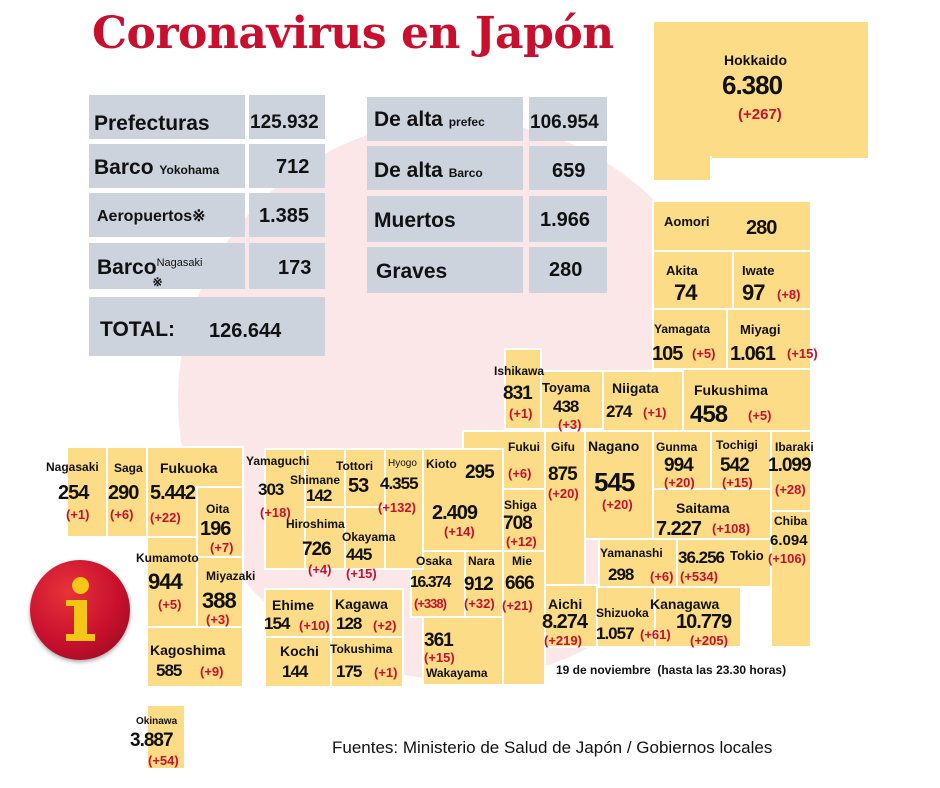 This screenshot has width=940, height=788. What do you see at coordinates (430, 582) in the screenshot?
I see `osaka-cases: 16.374` at bounding box center [430, 582].